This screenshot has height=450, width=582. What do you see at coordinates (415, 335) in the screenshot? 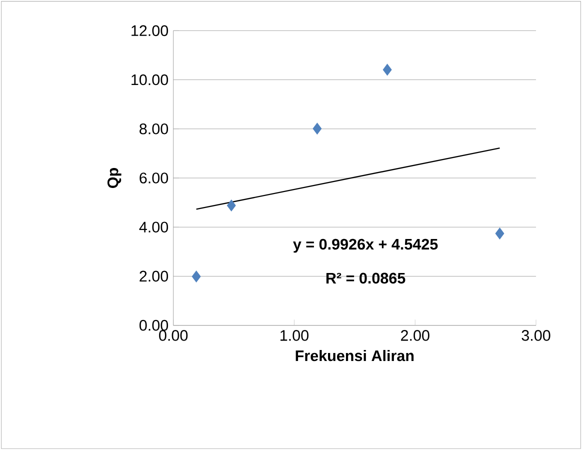
I see `x-tick-label: 2.00` at bounding box center [415, 335].